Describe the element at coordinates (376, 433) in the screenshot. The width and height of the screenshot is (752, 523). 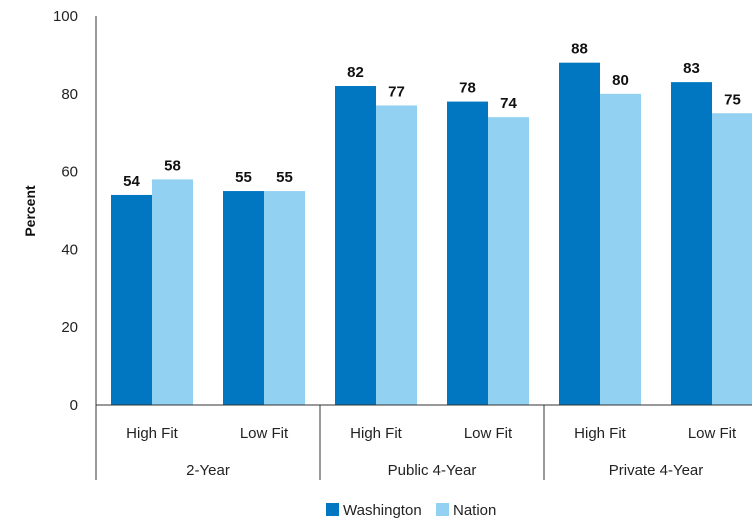
I see `category-label-2: High Fit` at that location.